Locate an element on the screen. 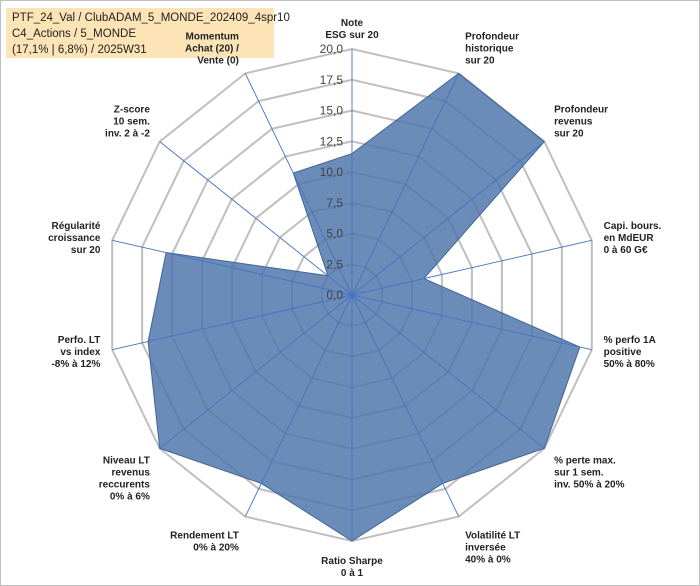 The height and width of the screenshot is (586, 700). axis-label-line: historique is located at coordinates (489, 48).